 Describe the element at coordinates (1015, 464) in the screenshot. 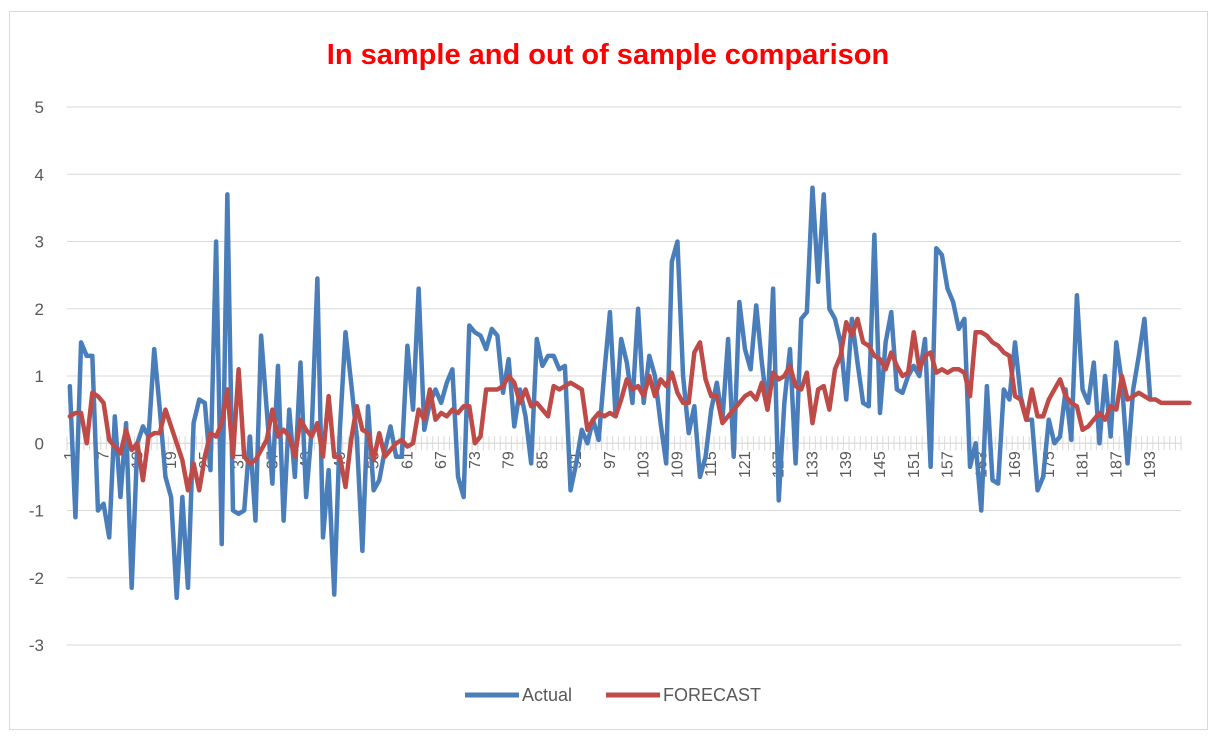

I see `x-tick-label: 169` at that location.